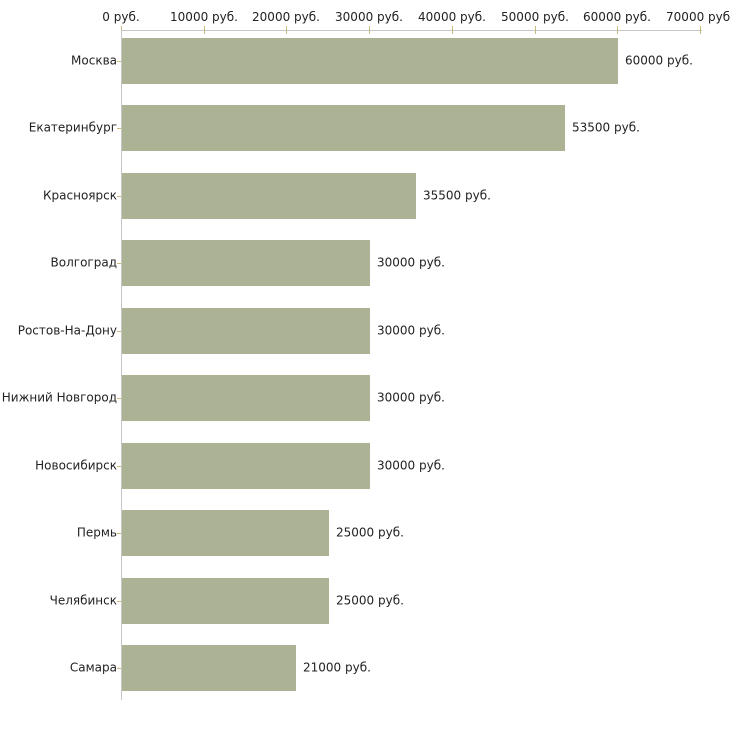  I want to click on category-label: Пермь, so click(96, 532).